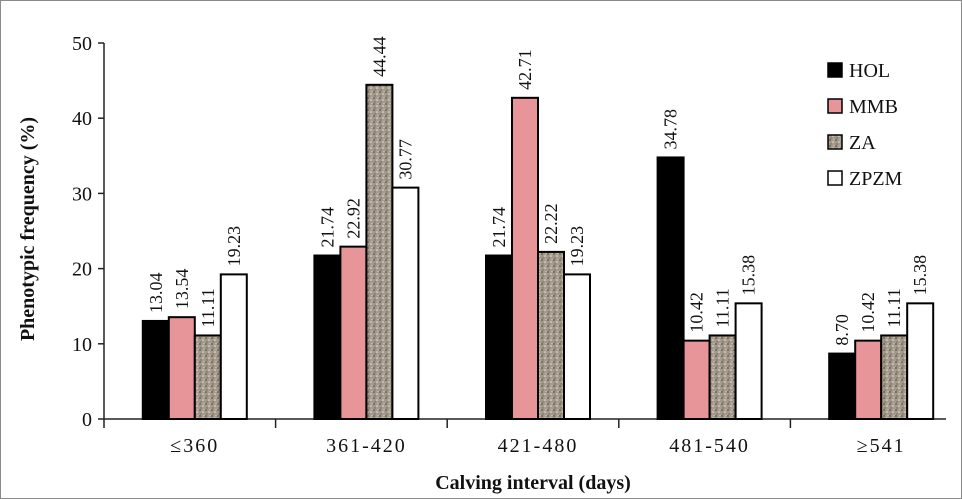 This screenshot has height=499, width=962. What do you see at coordinates (379, 56) in the screenshot?
I see `data-label: 44.44` at bounding box center [379, 56].